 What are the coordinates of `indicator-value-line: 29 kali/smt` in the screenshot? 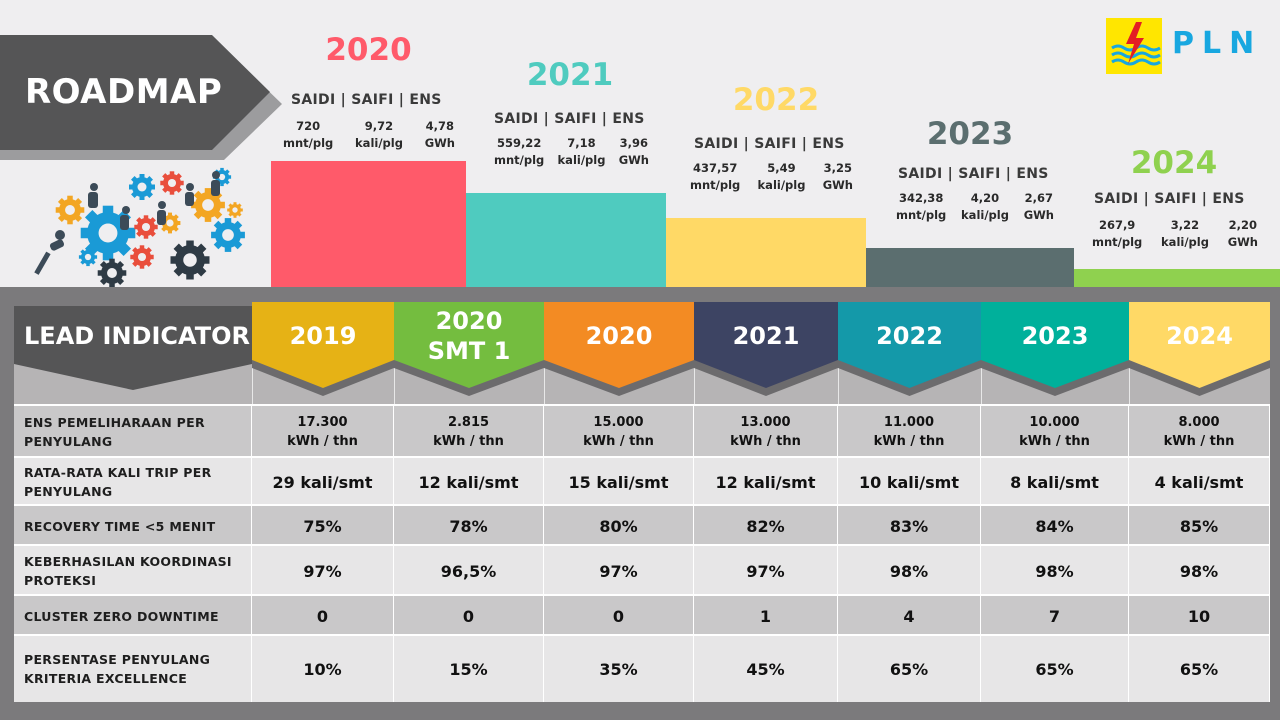 It's located at (322, 482).